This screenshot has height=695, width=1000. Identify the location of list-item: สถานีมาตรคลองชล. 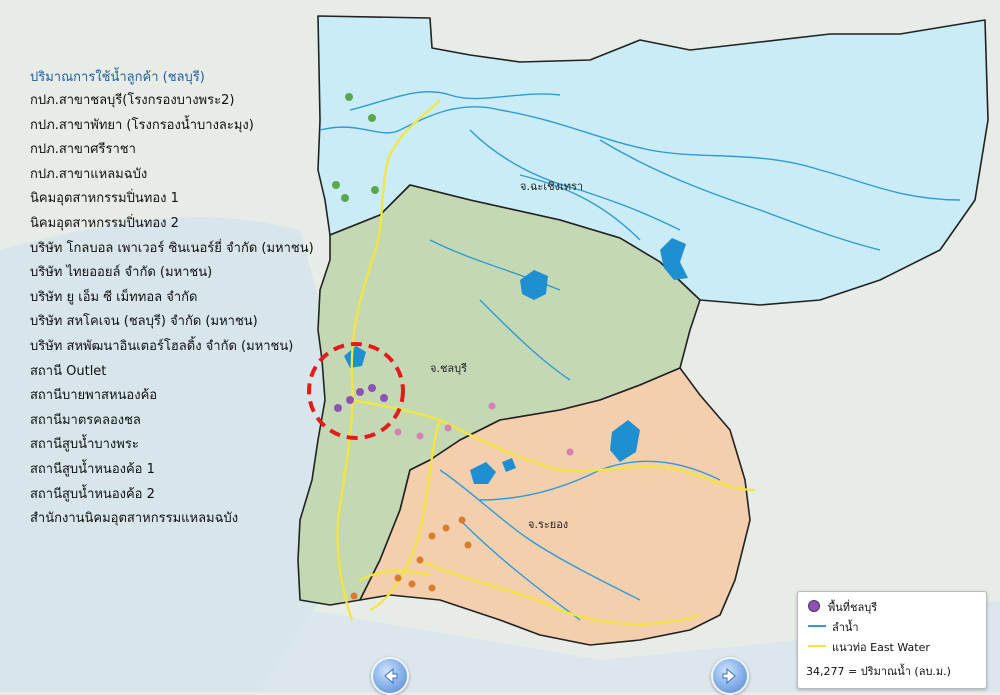
(85, 420).